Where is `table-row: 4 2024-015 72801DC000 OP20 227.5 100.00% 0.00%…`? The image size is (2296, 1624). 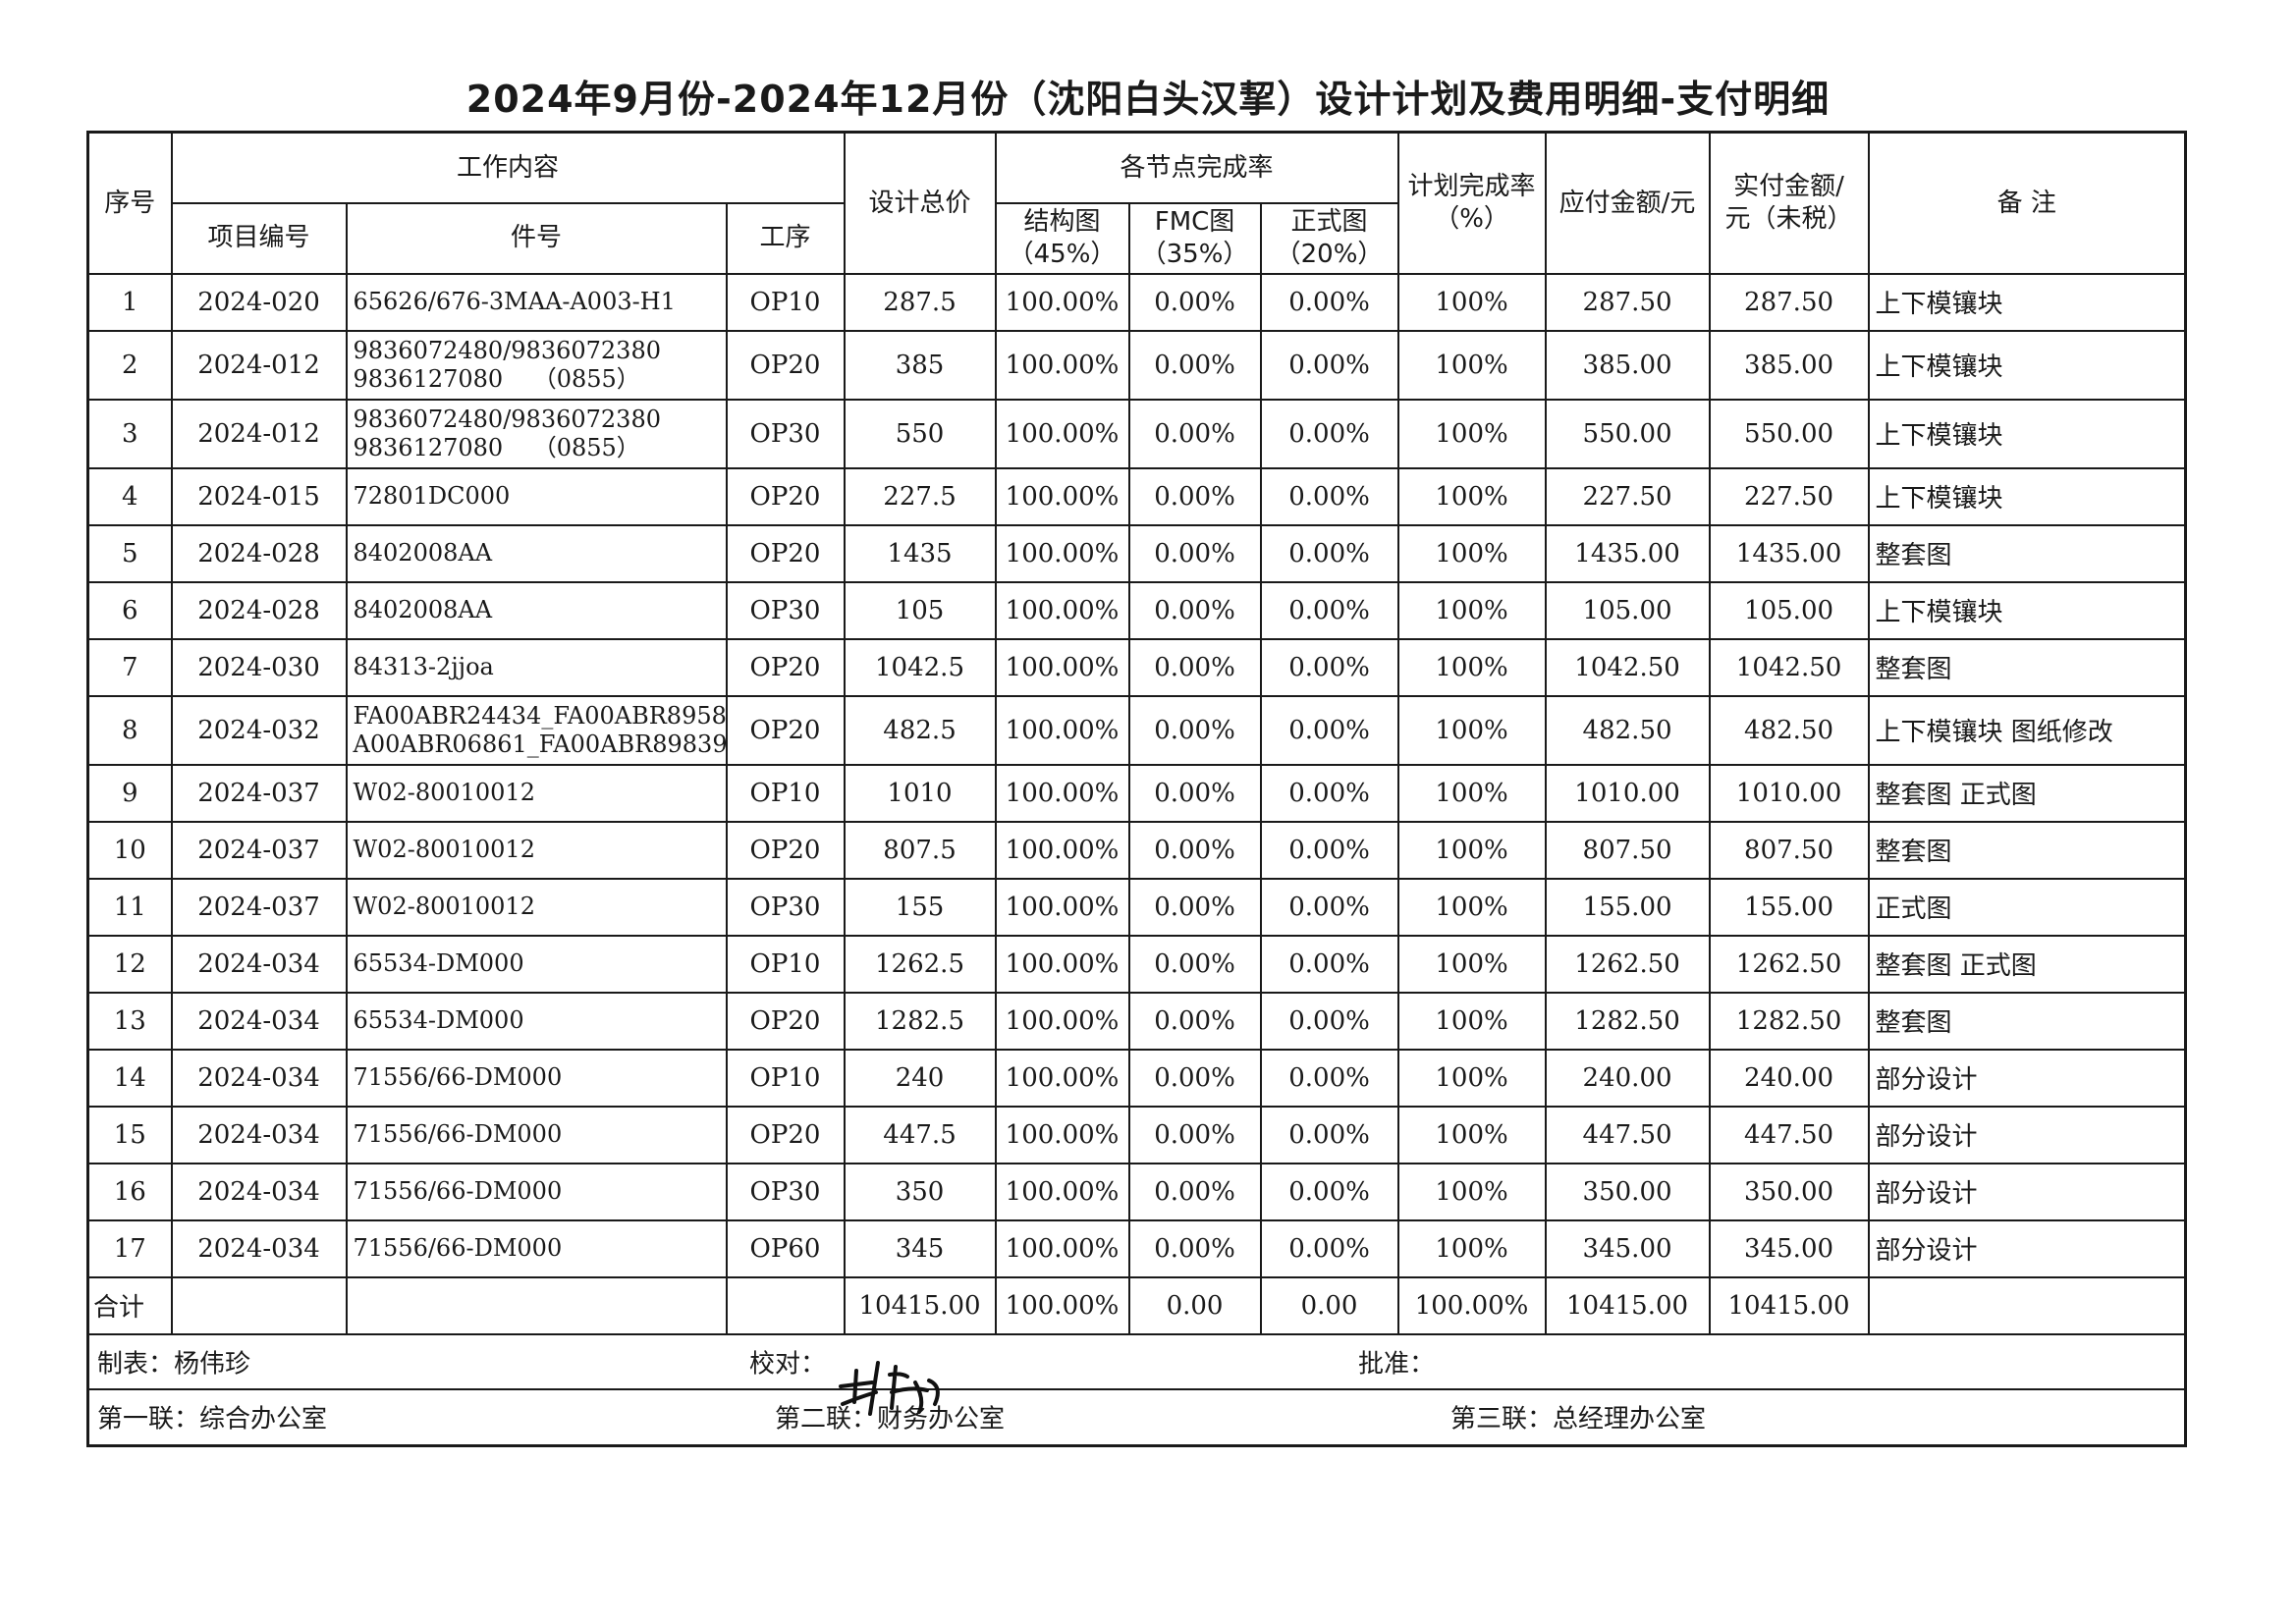
table-row: 4 2024-015 72801DC000 OP20 227.5 100.00% 0.00%… is located at coordinates (1136, 496).